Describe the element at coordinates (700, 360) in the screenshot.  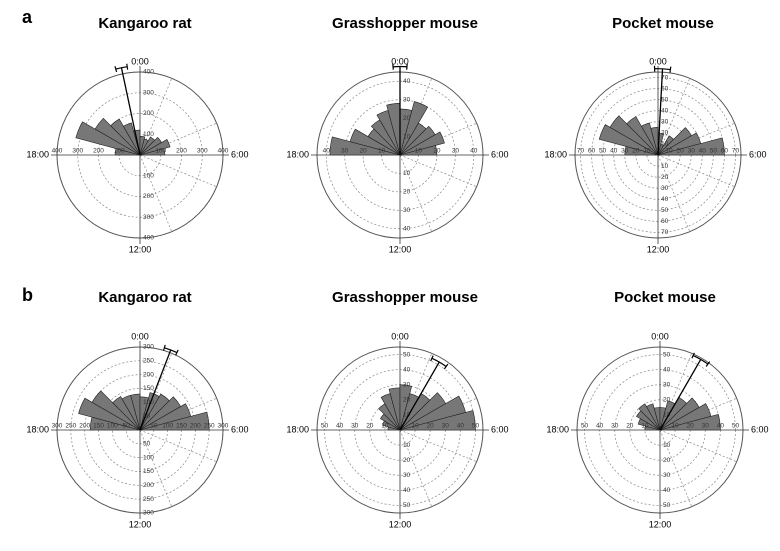
I see `confidence-arc` at that location.